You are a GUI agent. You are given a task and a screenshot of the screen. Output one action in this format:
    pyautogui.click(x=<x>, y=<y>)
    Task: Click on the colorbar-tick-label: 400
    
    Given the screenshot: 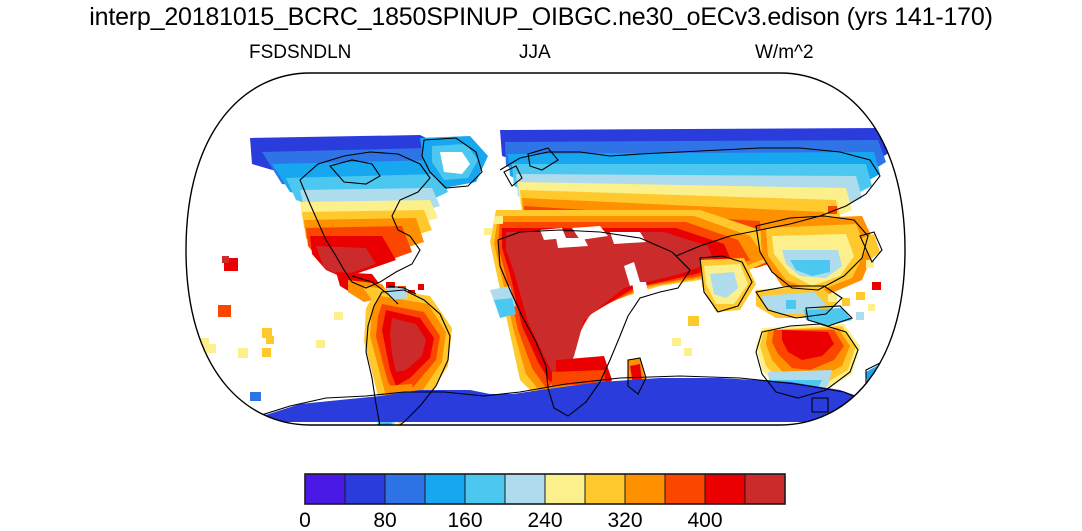 What is the action you would take?
    pyautogui.click(x=704, y=520)
    